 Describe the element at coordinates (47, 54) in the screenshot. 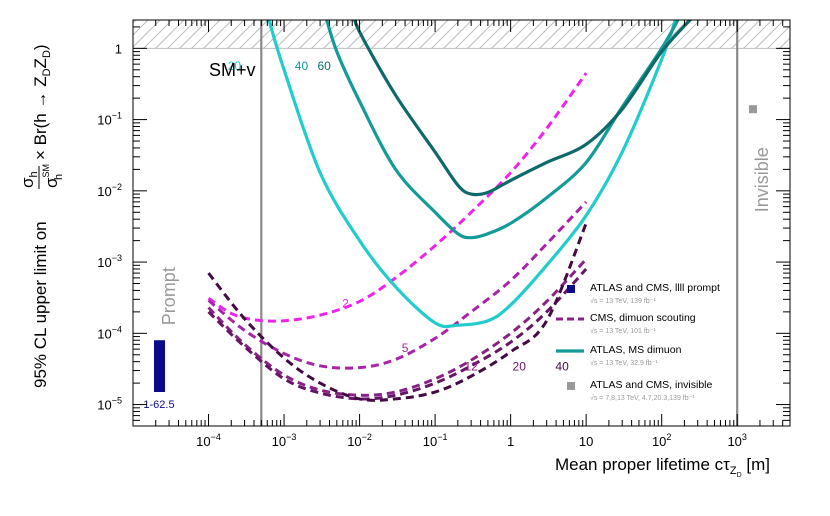

I see `y-axis-suffix-sub2: D` at that location.